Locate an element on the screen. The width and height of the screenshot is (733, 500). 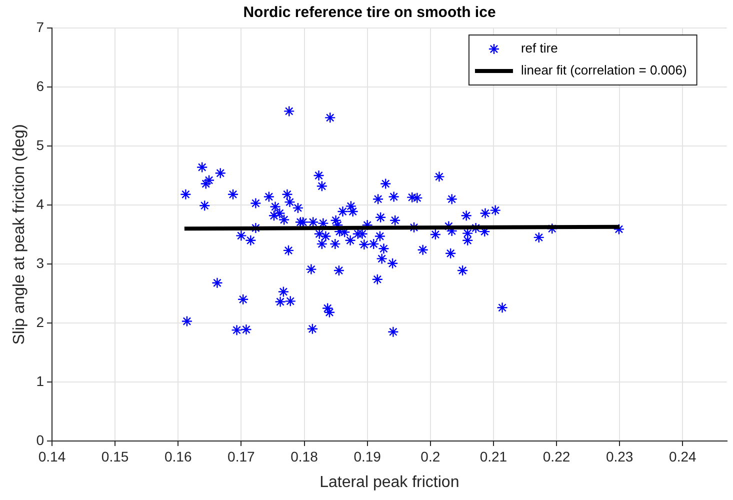
y-tick-label: 1 is located at coordinates (40, 380).